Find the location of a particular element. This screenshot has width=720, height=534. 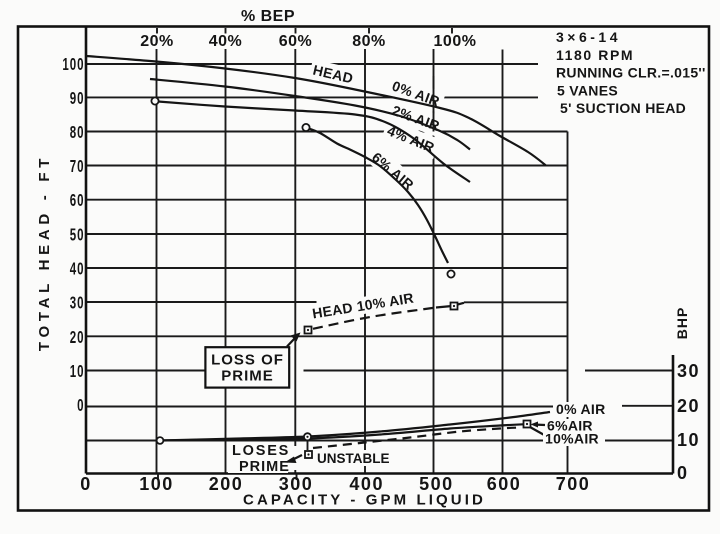

svg-text: 200 is located at coordinates (226, 484).